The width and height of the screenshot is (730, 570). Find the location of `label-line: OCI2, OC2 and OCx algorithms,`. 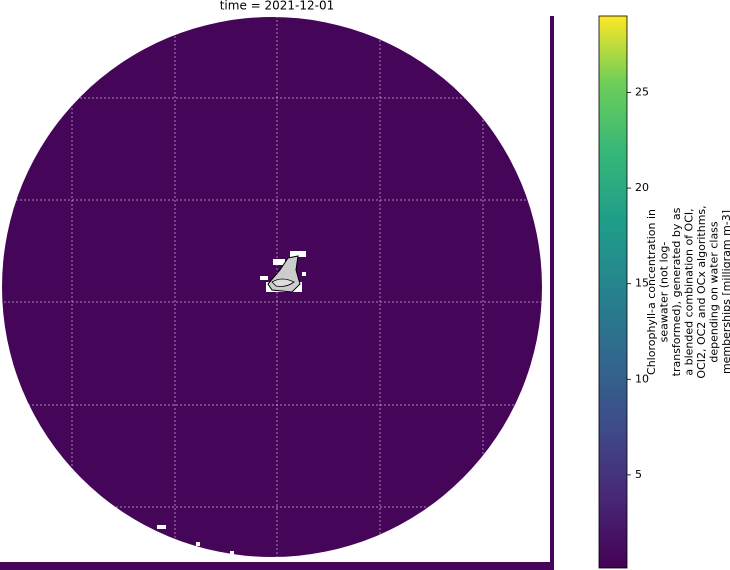

label-line: OCI2, OC2 and OCx algorithms, is located at coordinates (701, 291).